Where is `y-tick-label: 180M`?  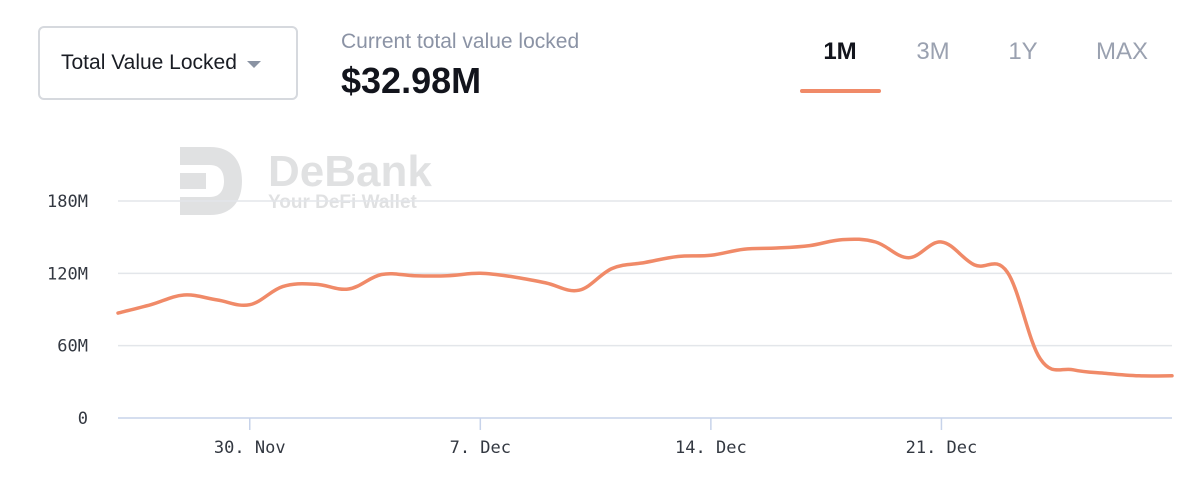
y-tick-label: 180M is located at coordinates (67, 202).